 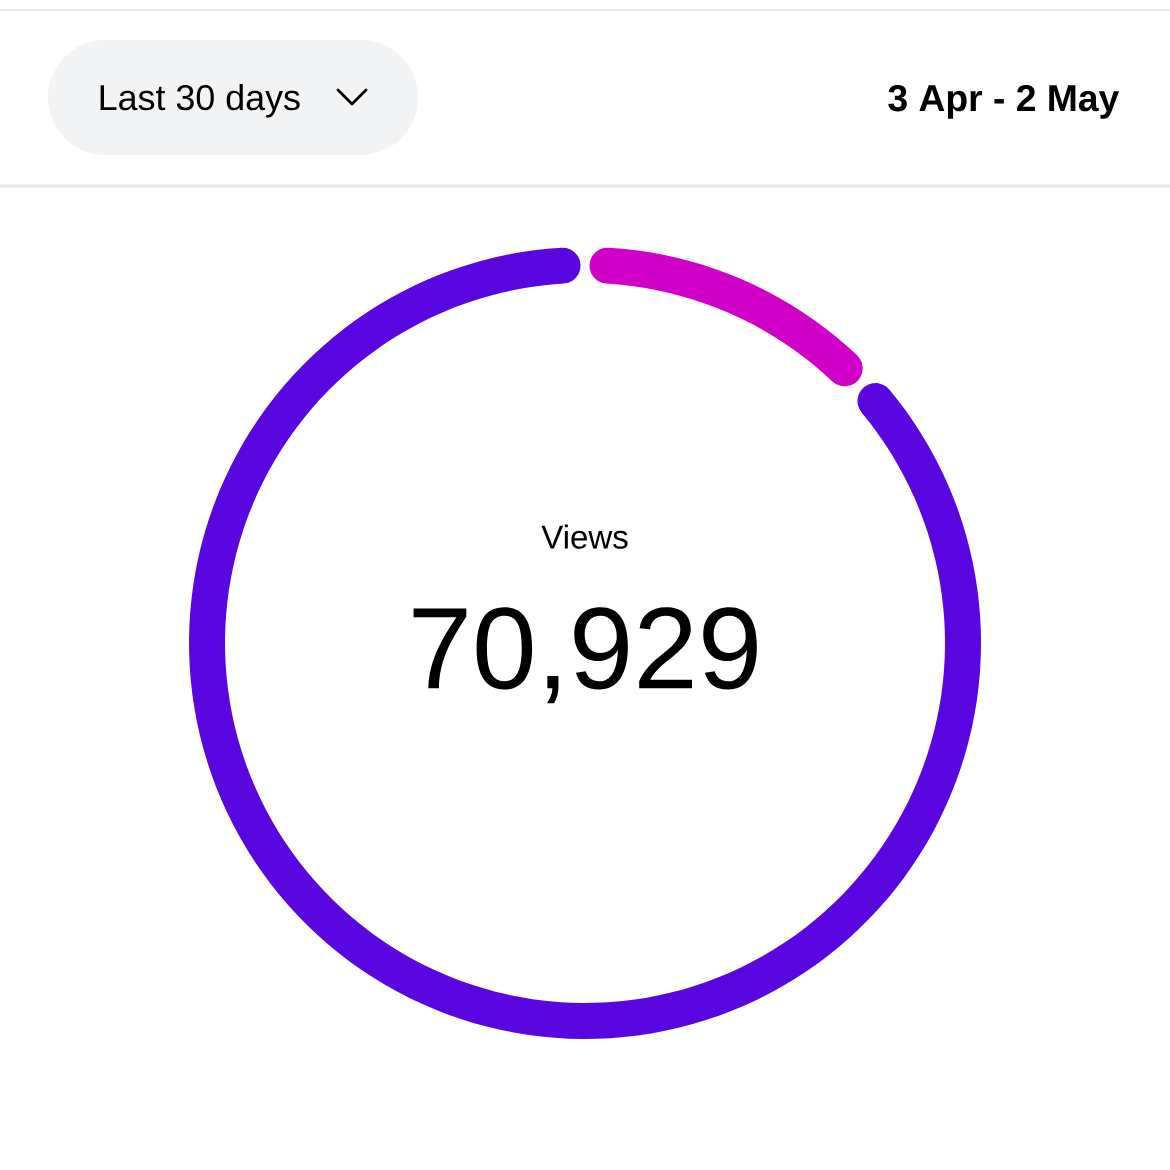 What do you see at coordinates (200, 101) in the screenshot?
I see `text: Last 30 days` at bounding box center [200, 101].